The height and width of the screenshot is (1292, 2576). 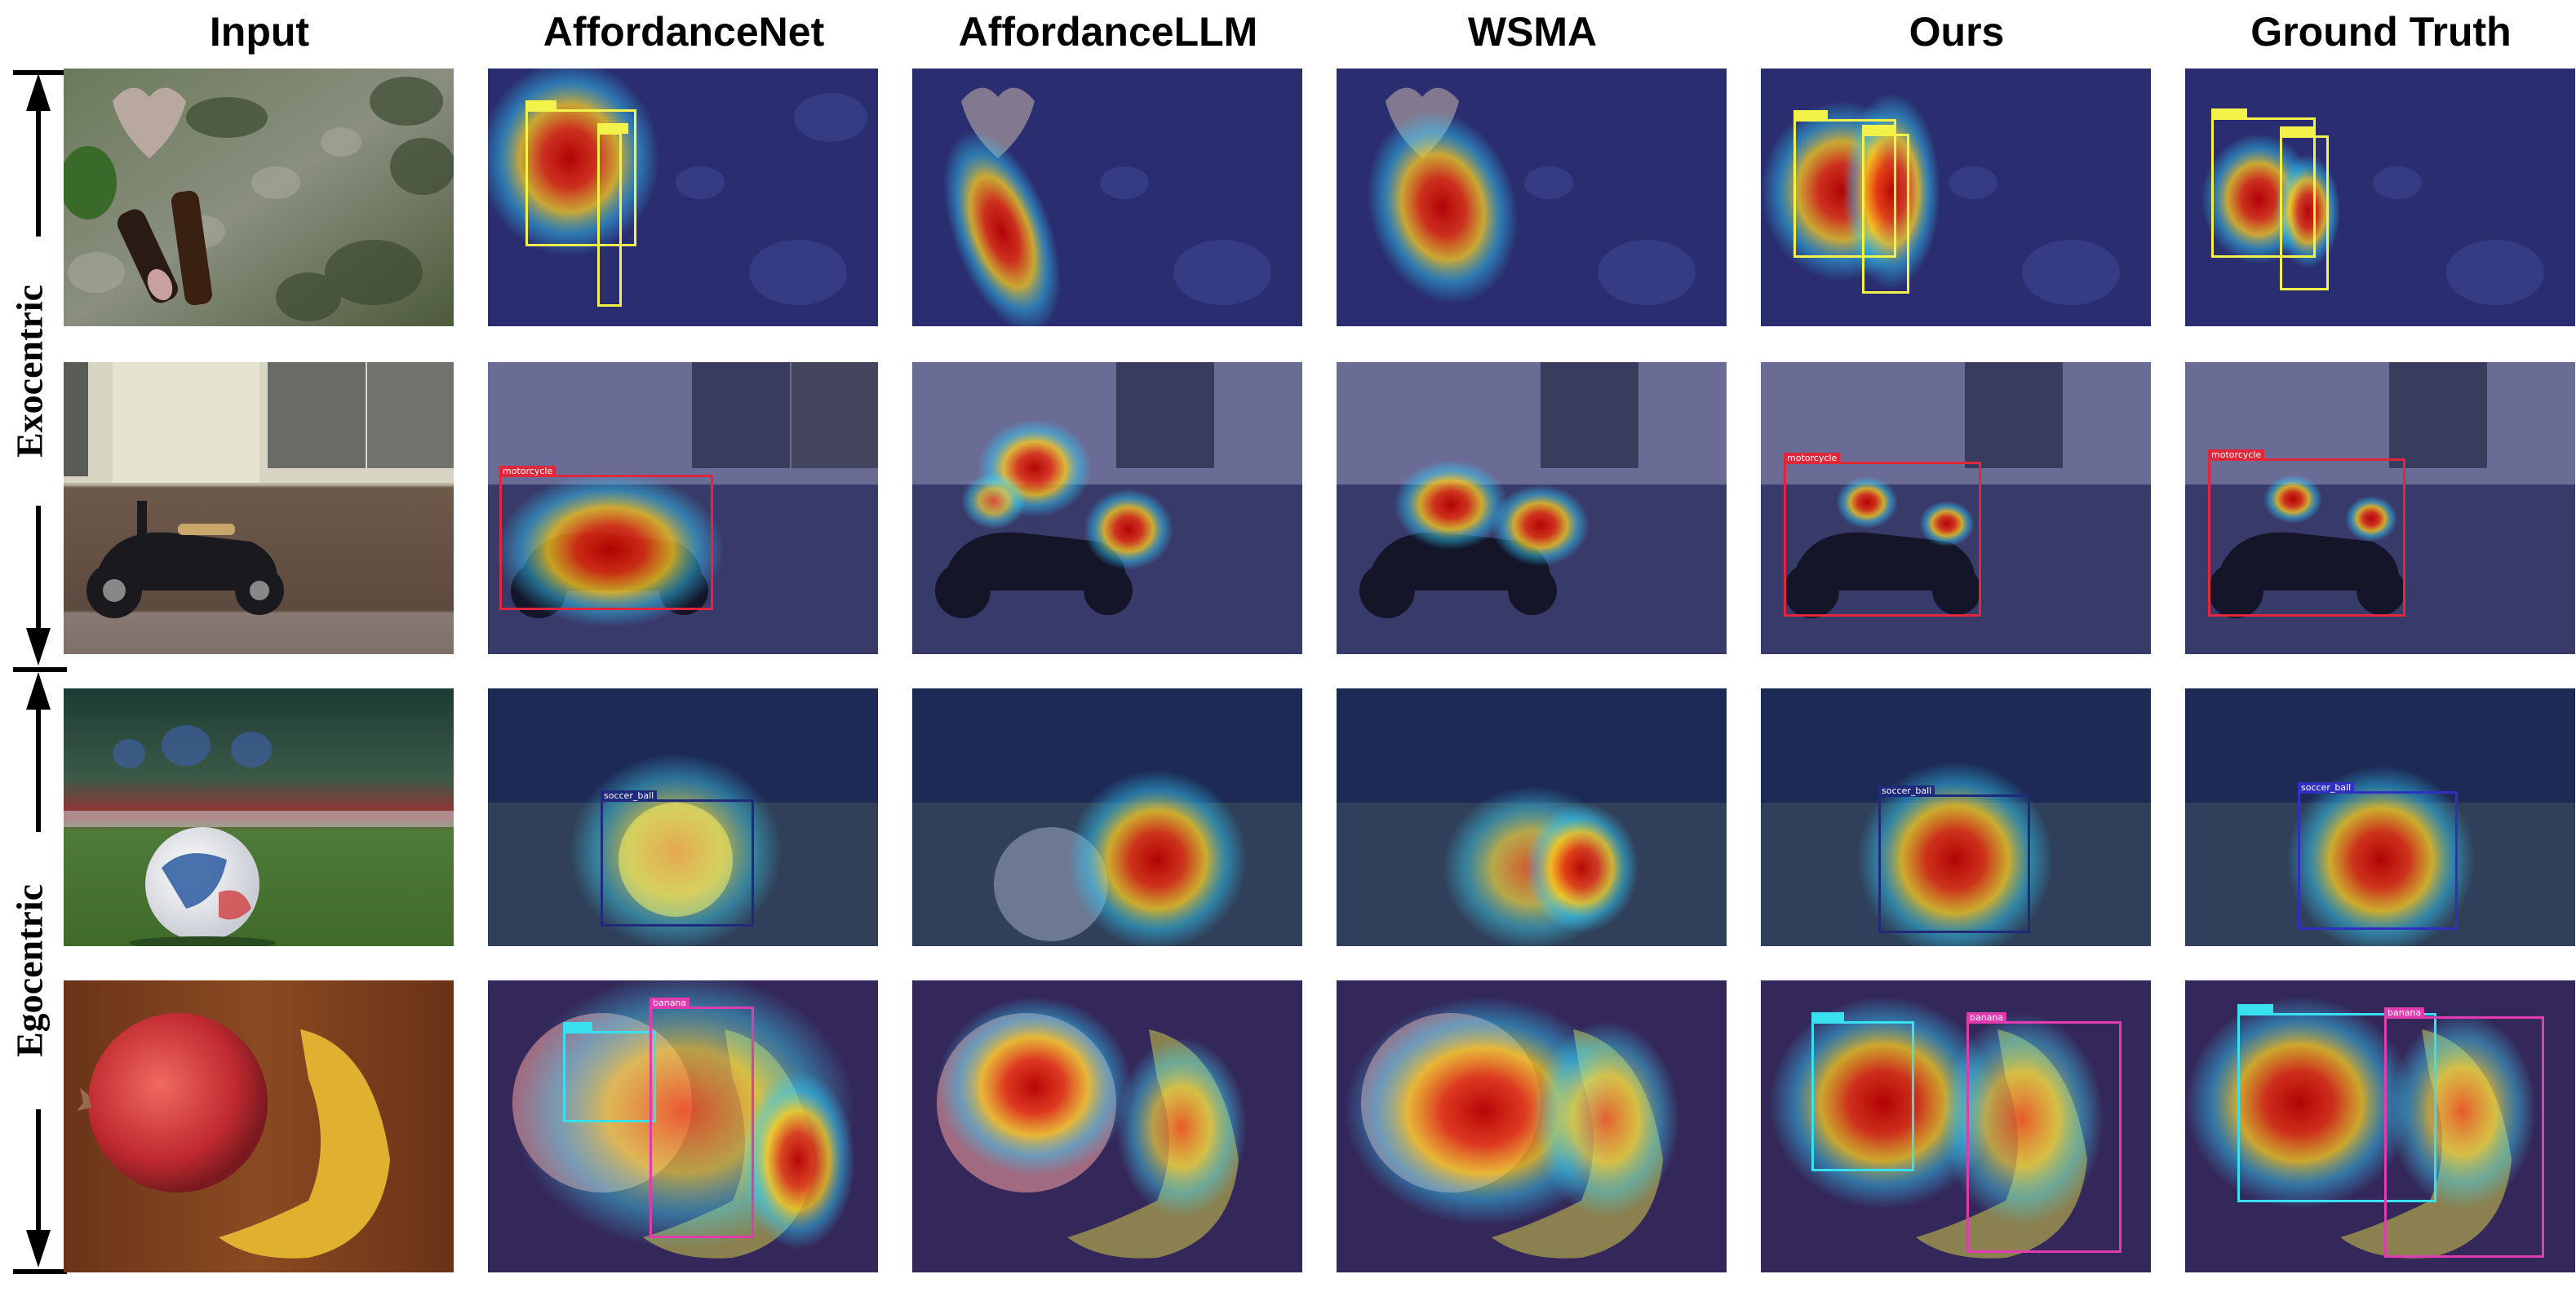 I want to click on row4-affordancenet-heatmap: banana, so click(x=683, y=1126).